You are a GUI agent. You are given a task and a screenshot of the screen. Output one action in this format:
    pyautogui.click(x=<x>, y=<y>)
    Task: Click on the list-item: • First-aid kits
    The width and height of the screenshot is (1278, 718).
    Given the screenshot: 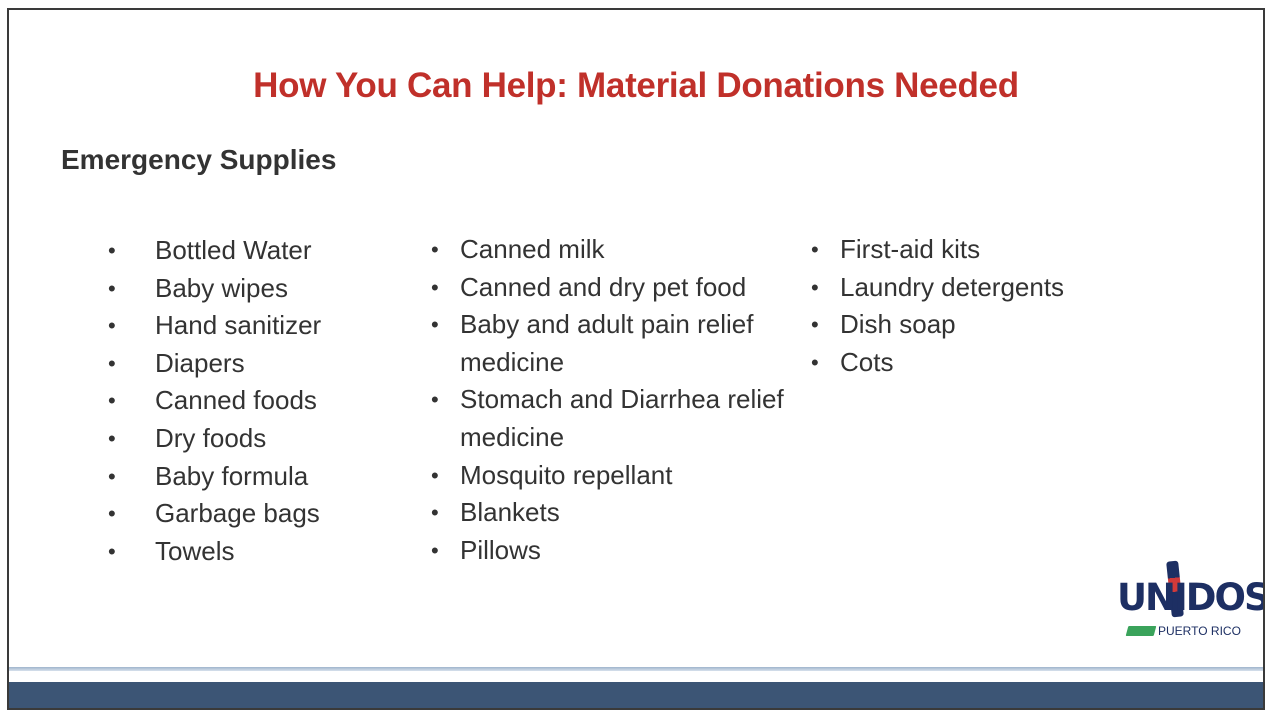 What is the action you would take?
    pyautogui.click(x=937, y=250)
    